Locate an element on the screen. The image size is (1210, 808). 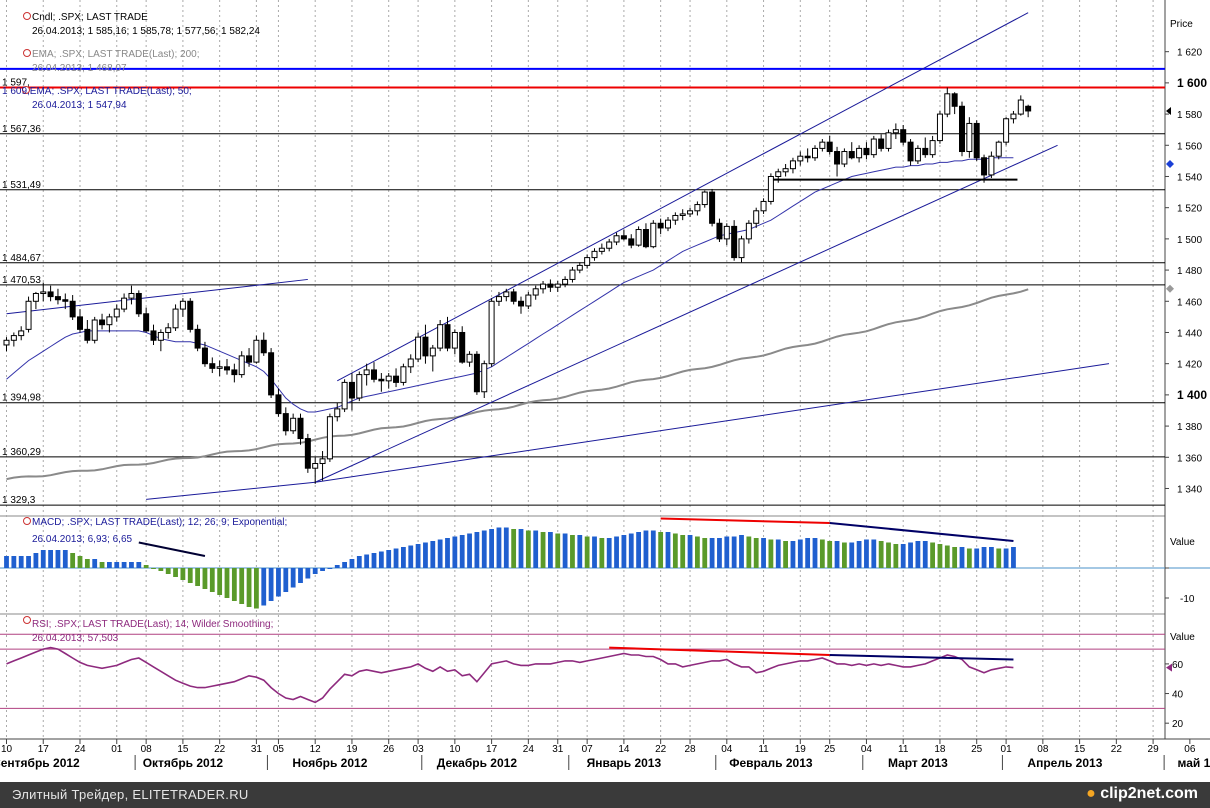
clip2net-brand-text: clip2net.com is located at coordinates (1149, 793).